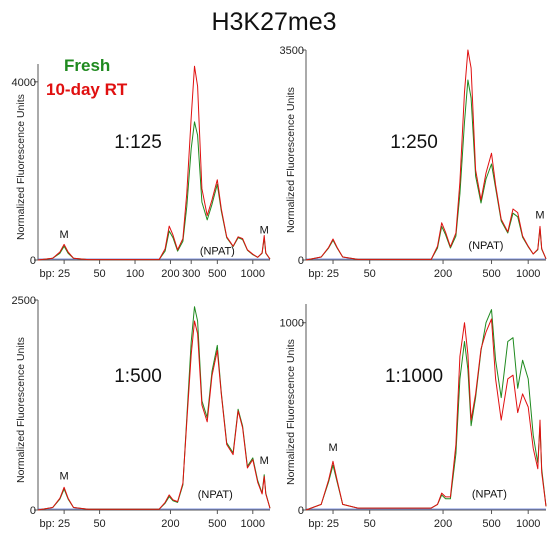  Describe the element at coordinates (87, 65) in the screenshot. I see `legend-fresh: Fresh` at that location.